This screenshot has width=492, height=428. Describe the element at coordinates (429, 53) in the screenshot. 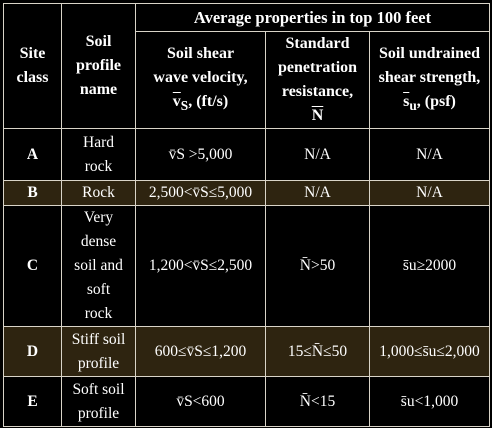

I see `header-undrained-line1: Soil undrained` at that location.